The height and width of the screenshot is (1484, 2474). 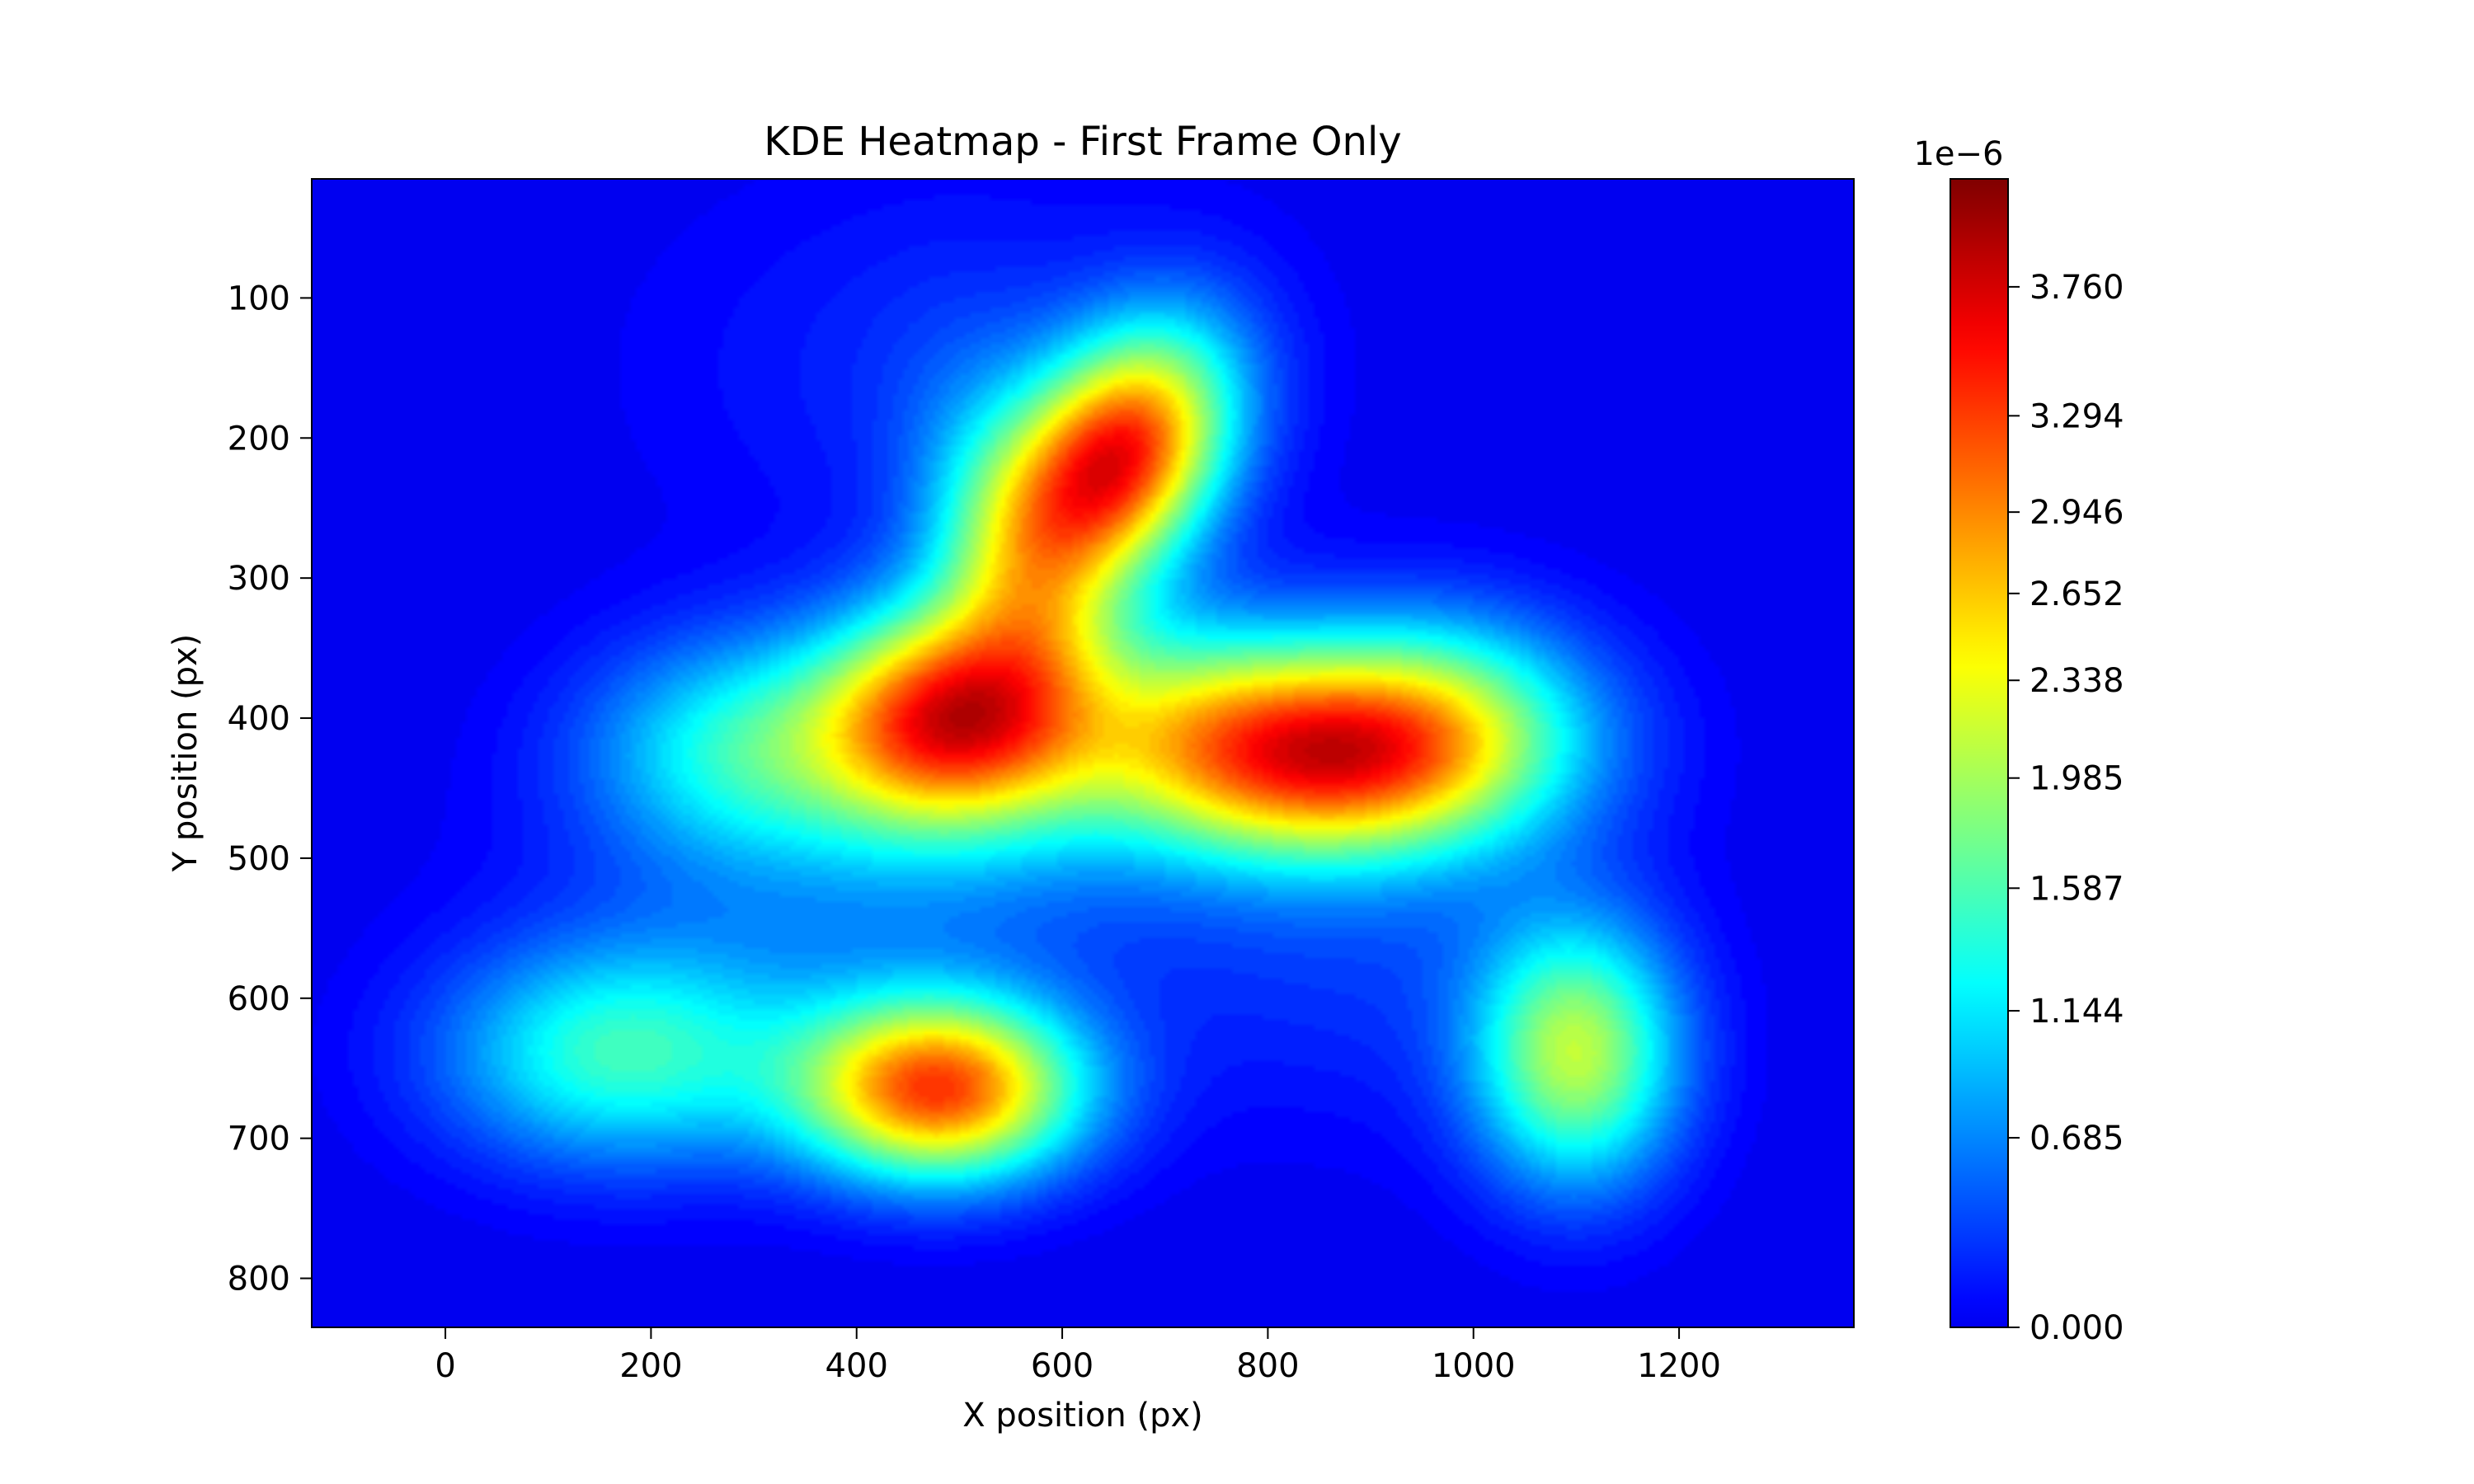 What do you see at coordinates (1679, 1366) in the screenshot?
I see `x-tick-label: 1200` at bounding box center [1679, 1366].